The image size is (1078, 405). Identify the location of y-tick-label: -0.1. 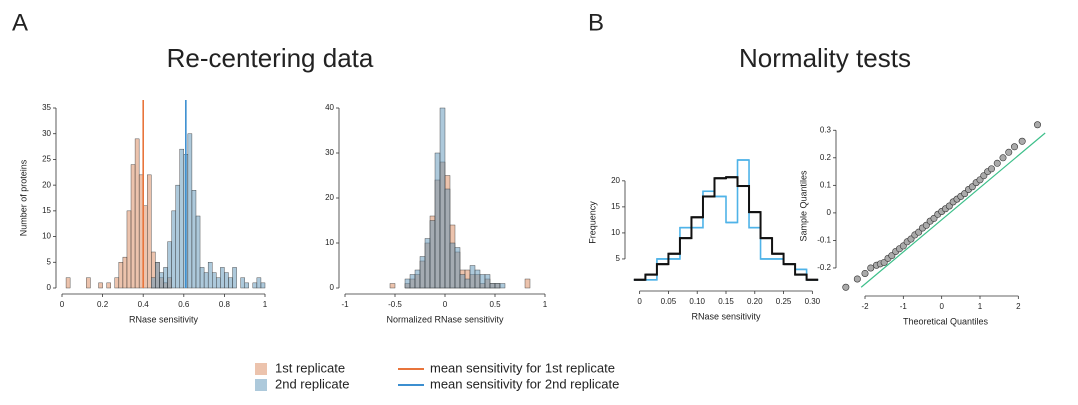
(824, 240).